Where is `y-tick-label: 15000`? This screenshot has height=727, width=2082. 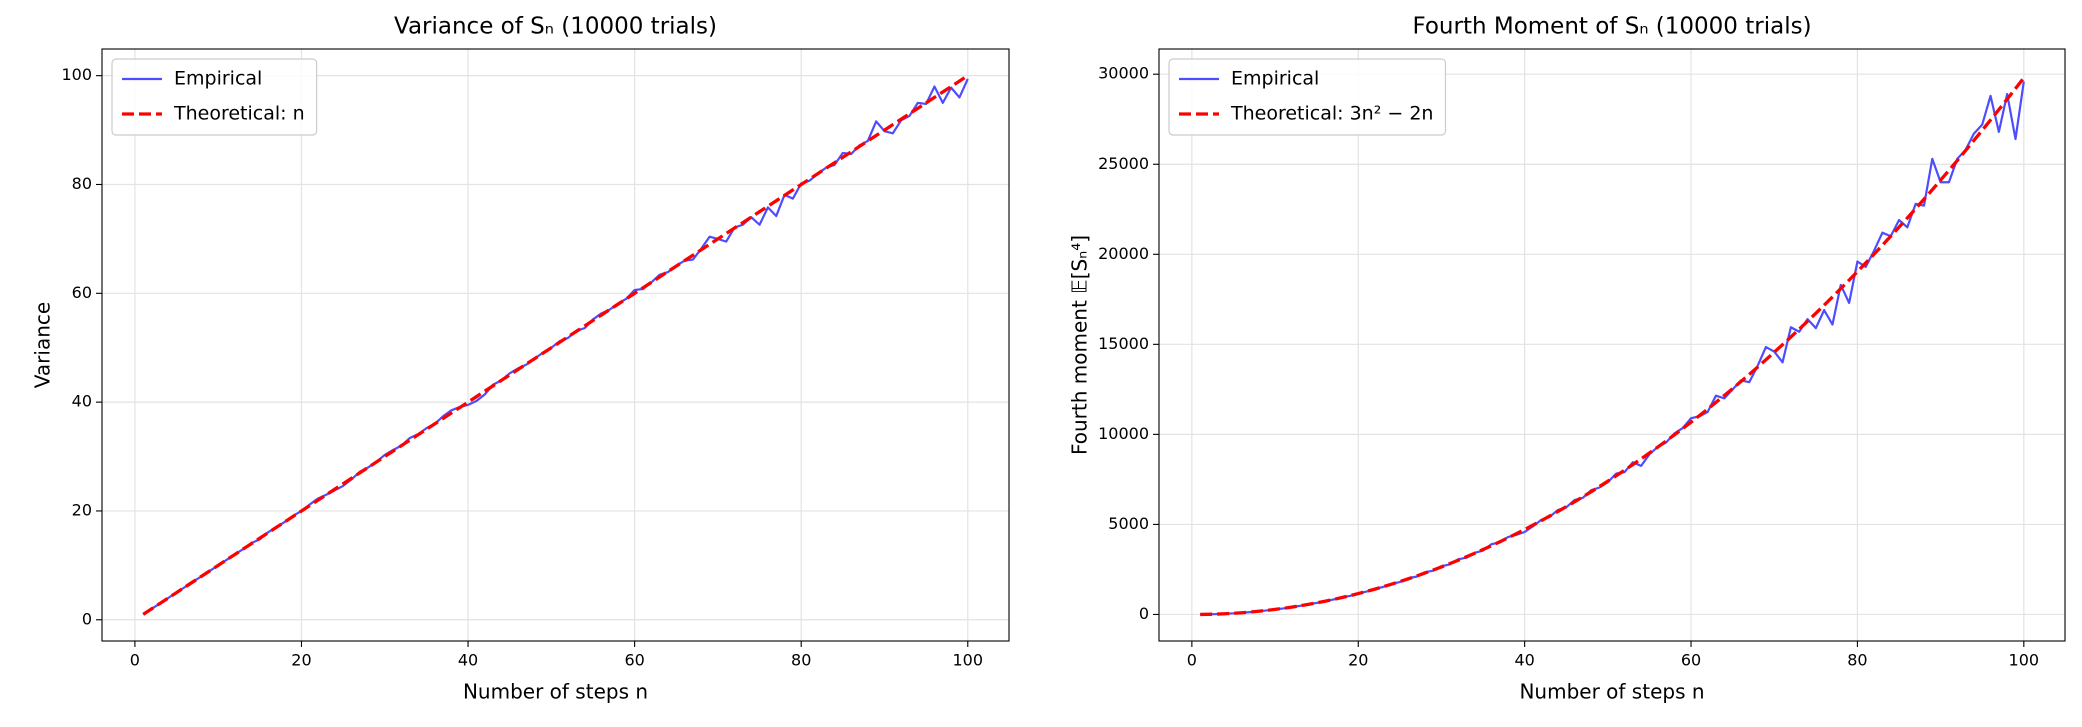 y-tick-label: 15000 is located at coordinates (1123, 343).